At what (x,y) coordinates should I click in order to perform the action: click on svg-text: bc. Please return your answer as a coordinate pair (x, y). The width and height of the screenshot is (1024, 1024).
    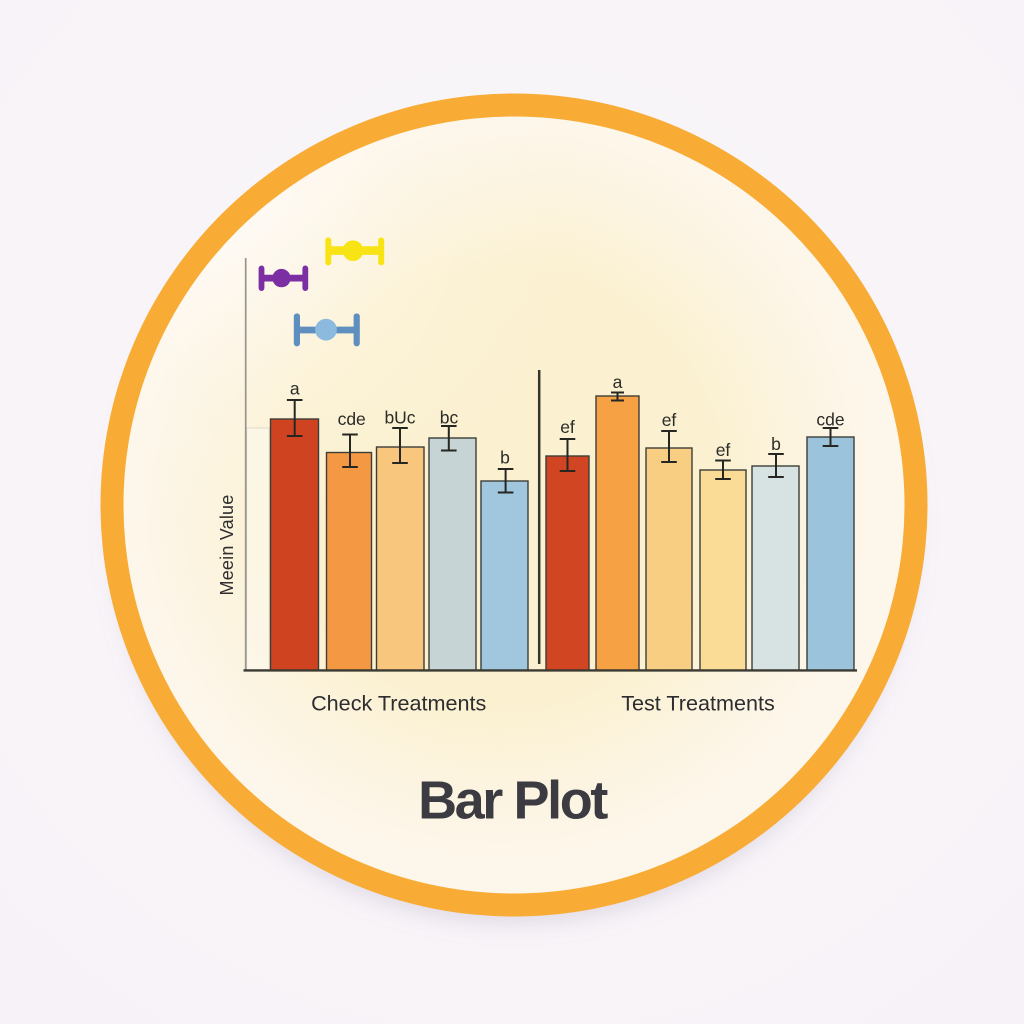
    Looking at the image, I should click on (449, 418).